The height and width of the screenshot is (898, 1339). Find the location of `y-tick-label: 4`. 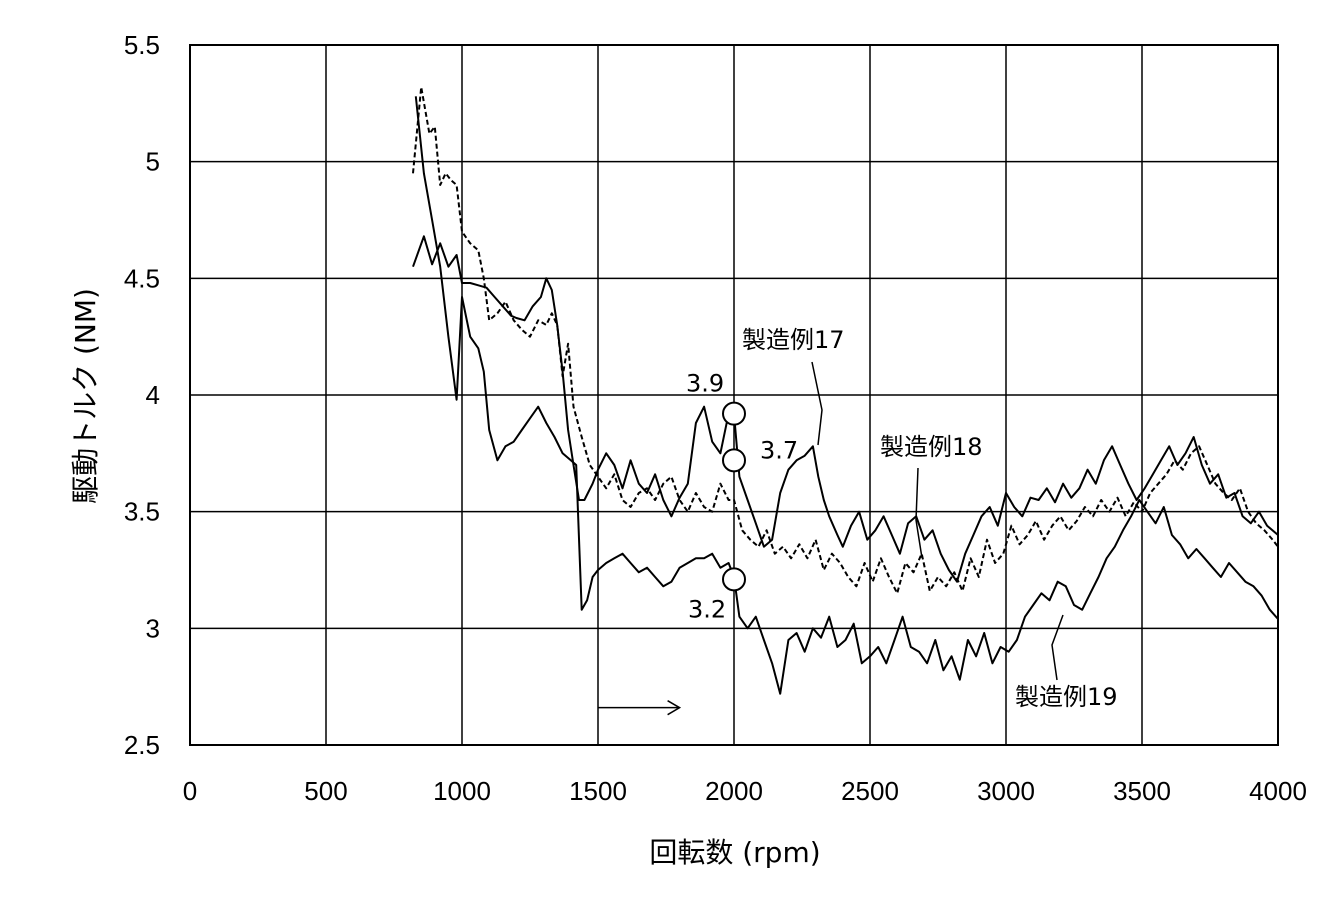

y-tick-label: 4 is located at coordinates (153, 395).